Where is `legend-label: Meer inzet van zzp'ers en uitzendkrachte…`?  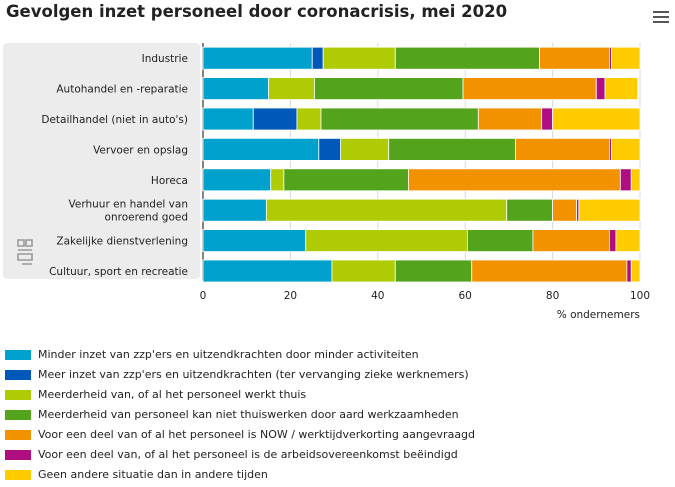
legend-label: Meer inzet van zzp'ers en uitzendkrachte… is located at coordinates (253, 374).